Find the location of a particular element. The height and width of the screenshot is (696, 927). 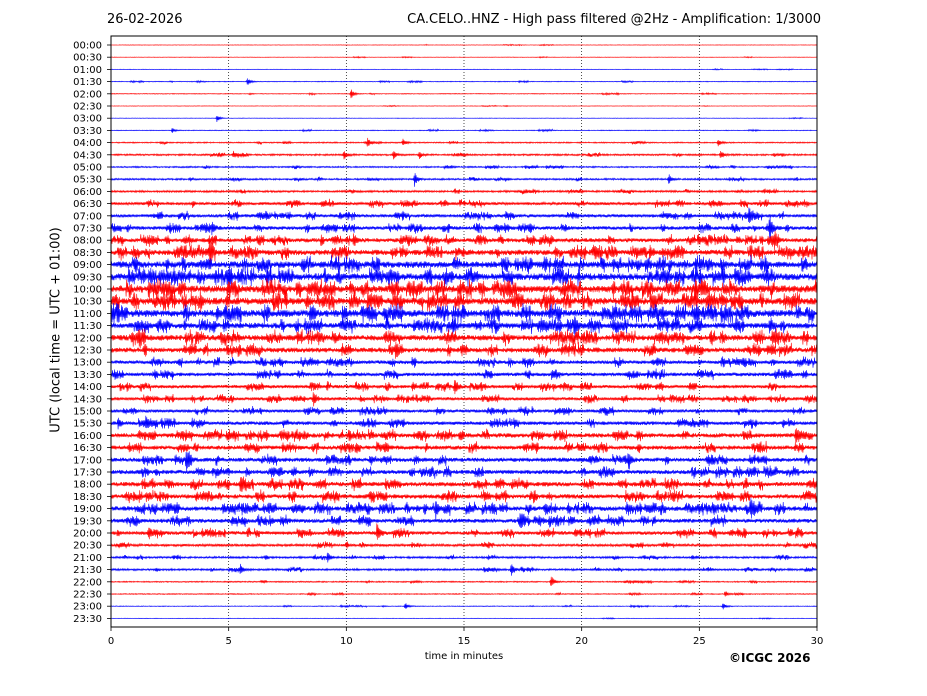

y-tick-label: 17:00 is located at coordinates (87, 460).